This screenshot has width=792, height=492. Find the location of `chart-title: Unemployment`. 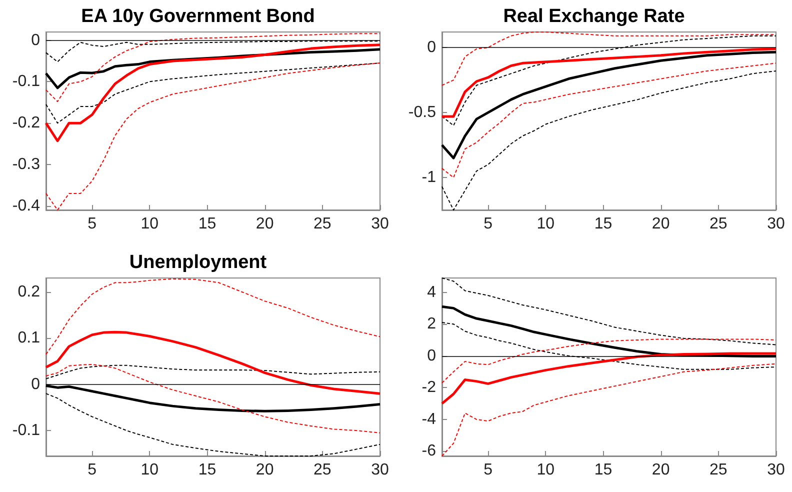

chart-title: Unemployment is located at coordinates (198, 262).